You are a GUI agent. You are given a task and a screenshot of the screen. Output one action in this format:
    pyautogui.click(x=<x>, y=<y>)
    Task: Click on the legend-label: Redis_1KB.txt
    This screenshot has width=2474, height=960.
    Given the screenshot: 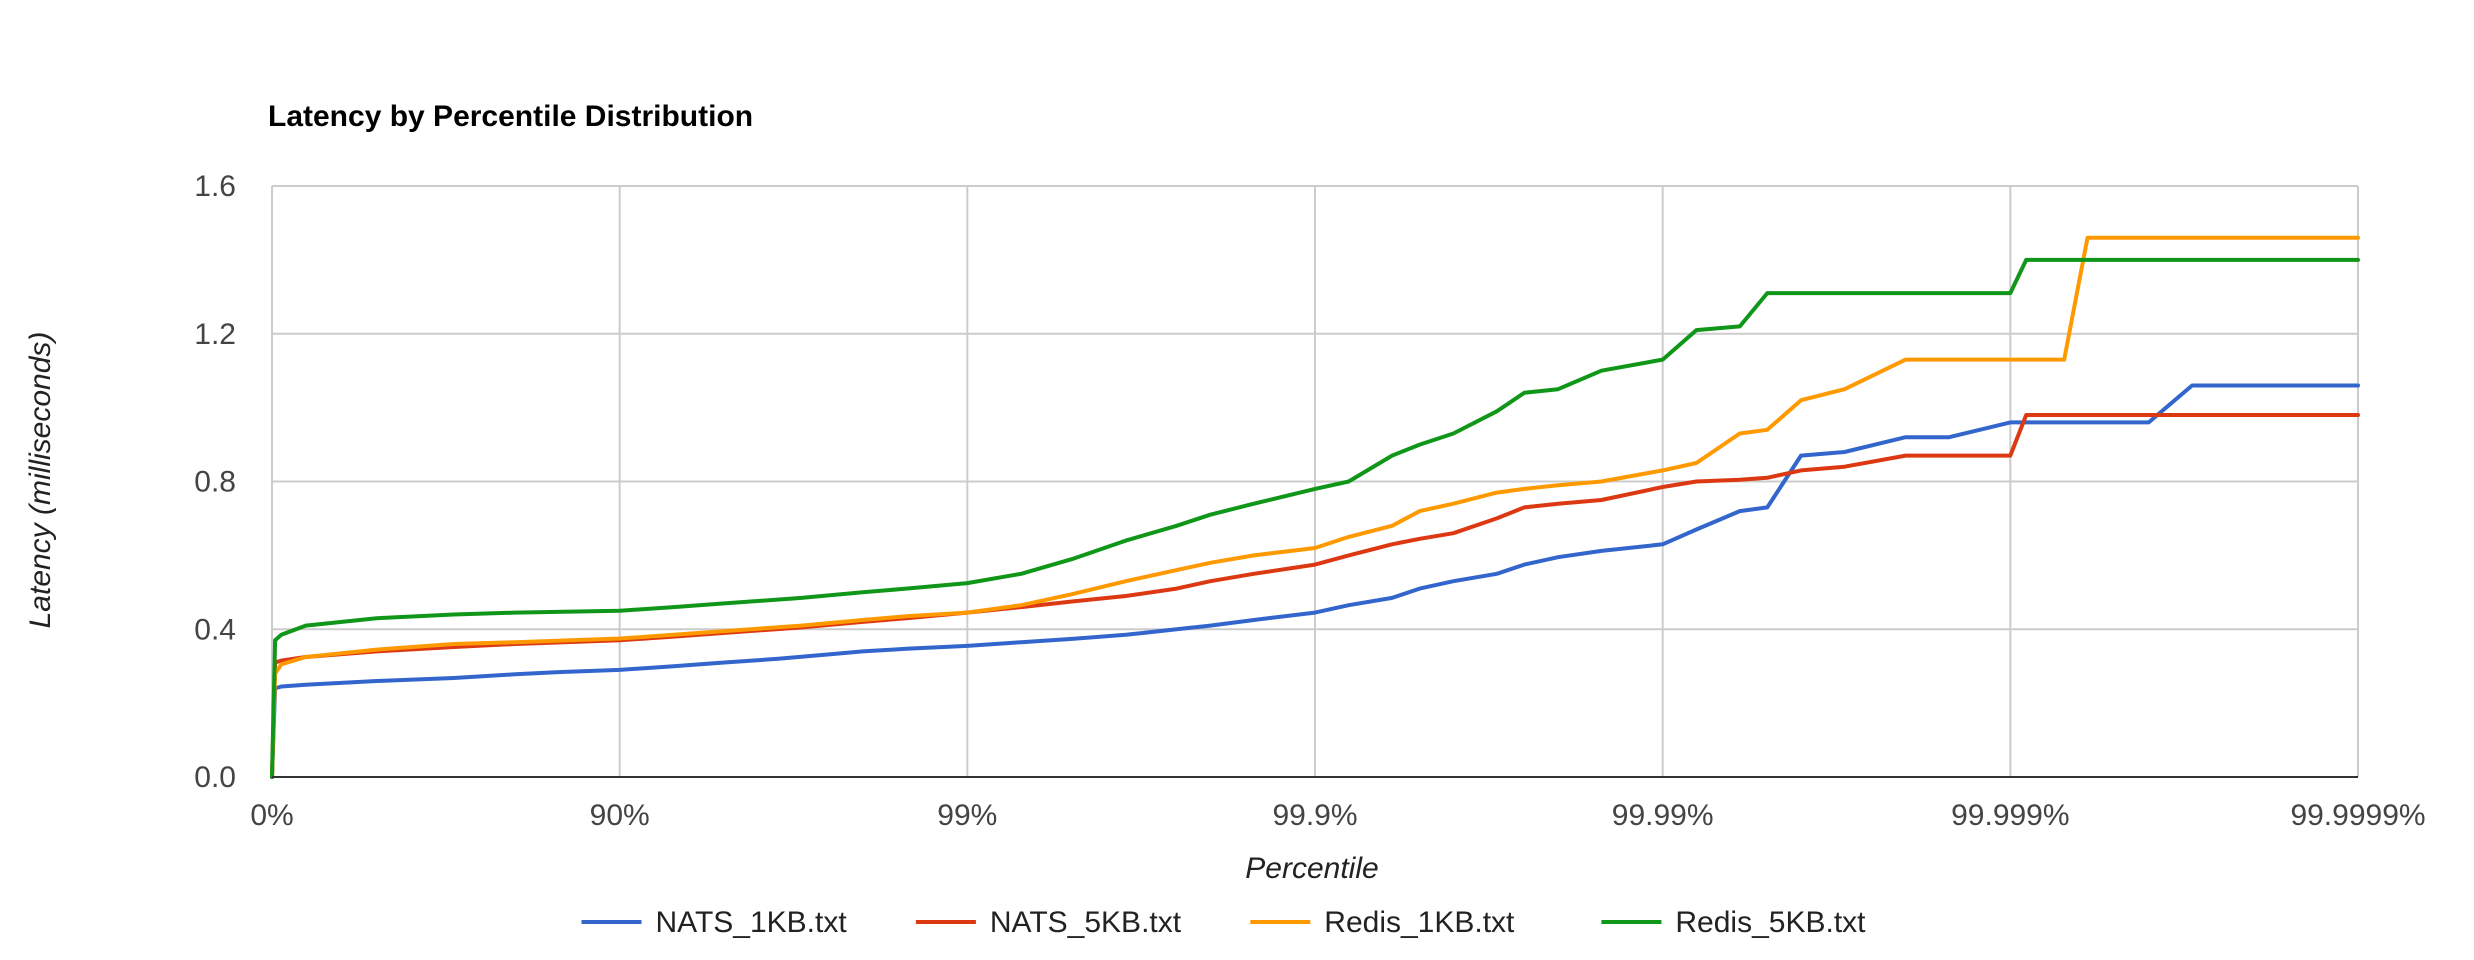 What is the action you would take?
    pyautogui.click(x=1419, y=922)
    